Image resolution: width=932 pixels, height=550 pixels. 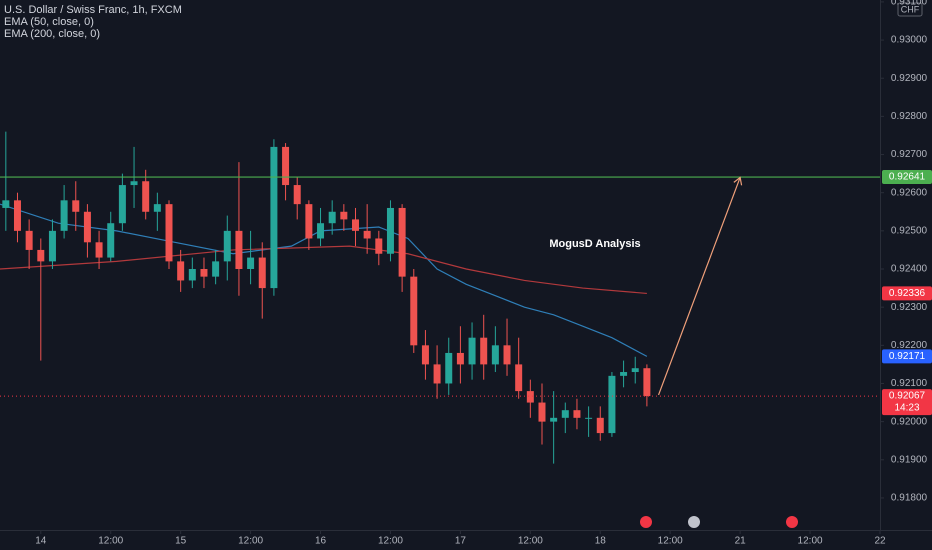 I want to click on legend-entry: EMA (200, close, 0), so click(x=52, y=34).